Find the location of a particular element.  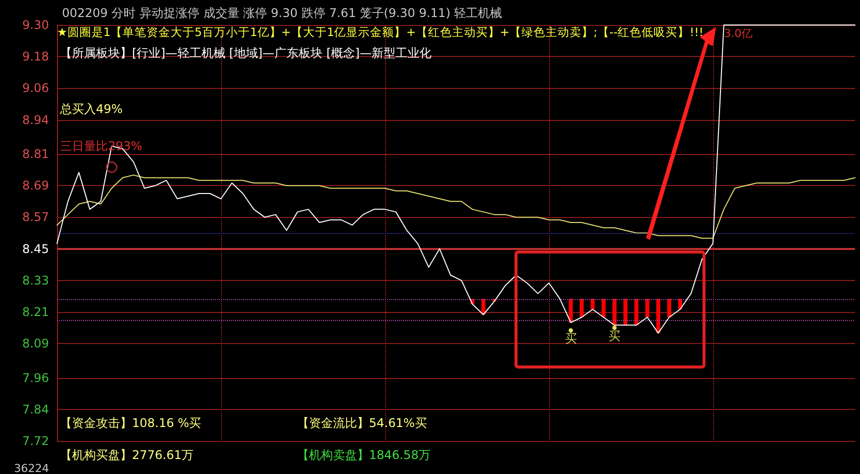

text: 36224 is located at coordinates (31, 468).